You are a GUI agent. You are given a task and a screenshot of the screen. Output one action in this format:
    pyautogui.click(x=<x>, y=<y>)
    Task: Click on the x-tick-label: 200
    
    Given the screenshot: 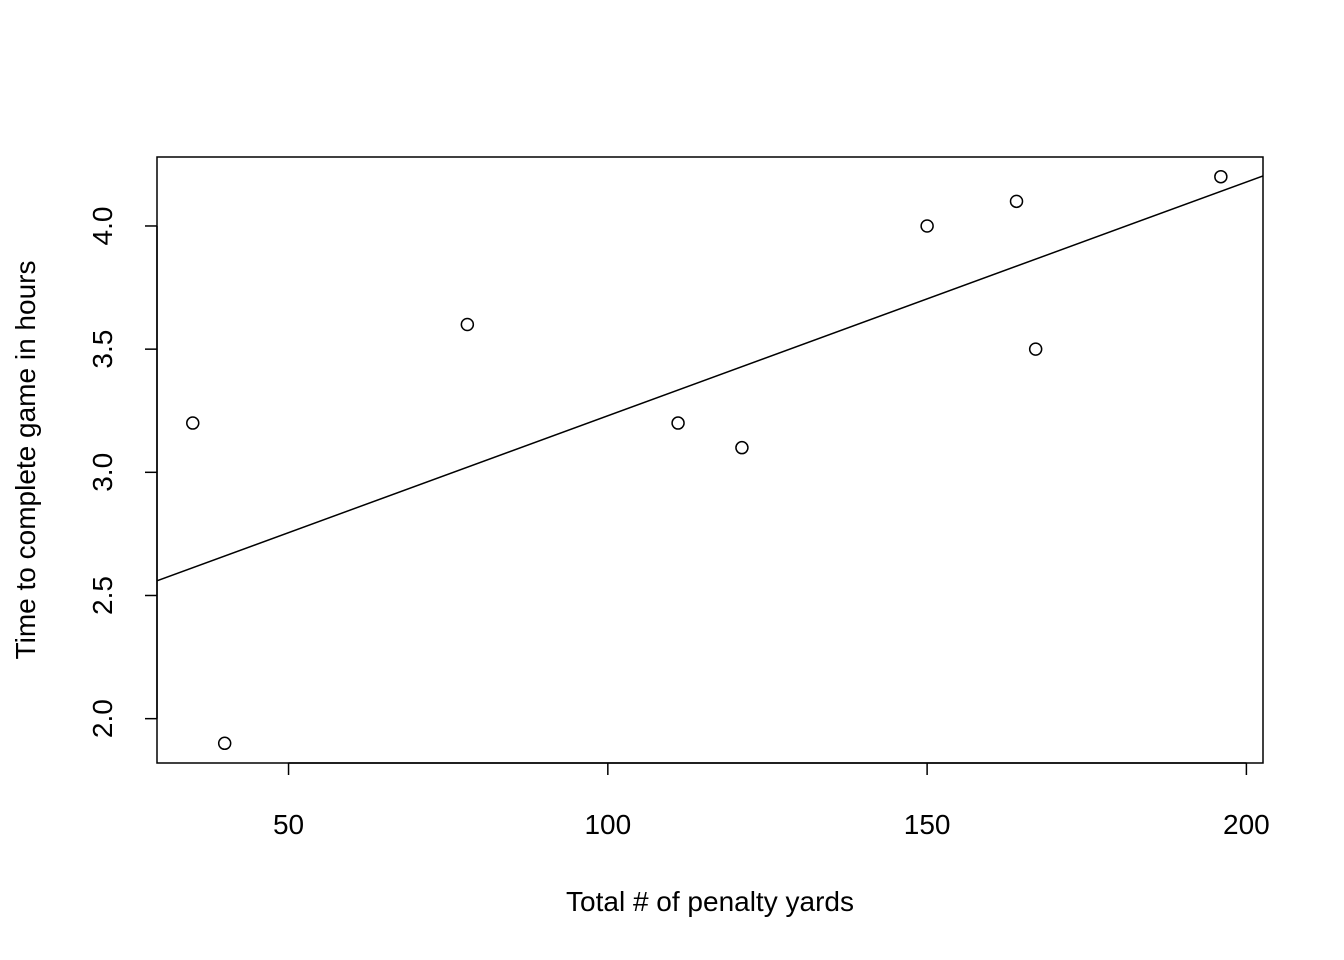 What is the action you would take?
    pyautogui.click(x=1246, y=824)
    